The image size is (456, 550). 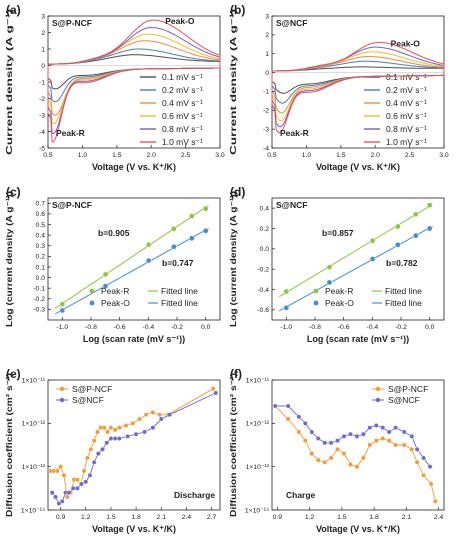 What do you see at coordinates (407, 517) in the screenshot?
I see `x-tick-label: 2.1` at bounding box center [407, 517].